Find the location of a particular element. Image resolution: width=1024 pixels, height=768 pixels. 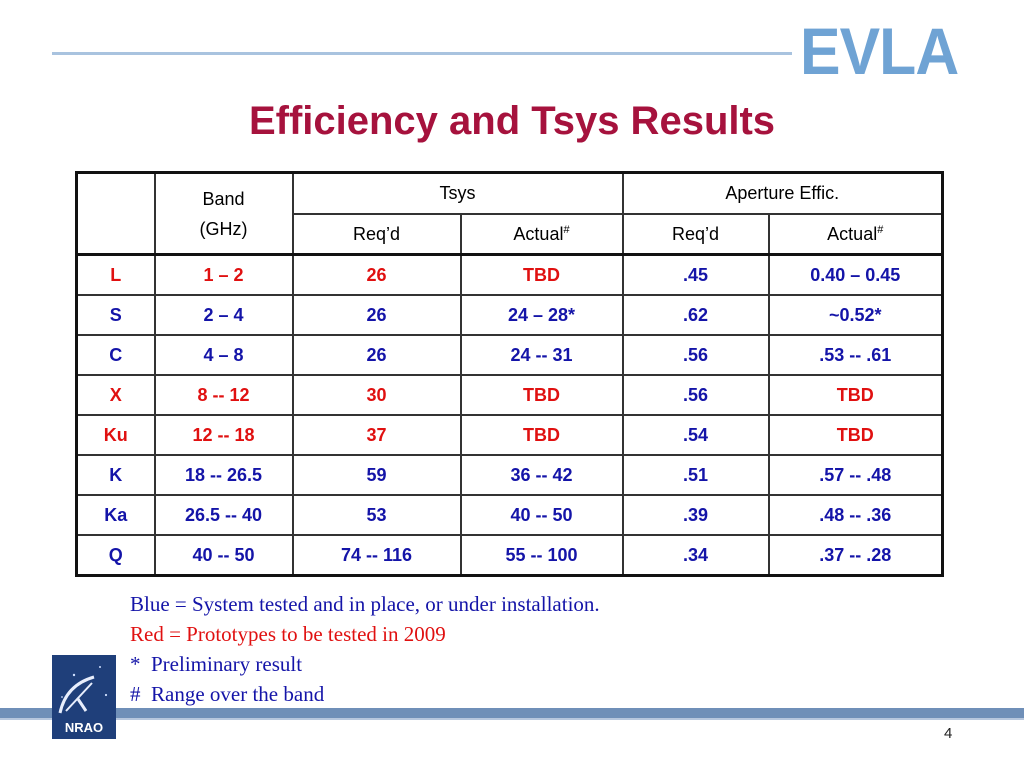

header-eff-reqd: Req’d is located at coordinates (695, 234).